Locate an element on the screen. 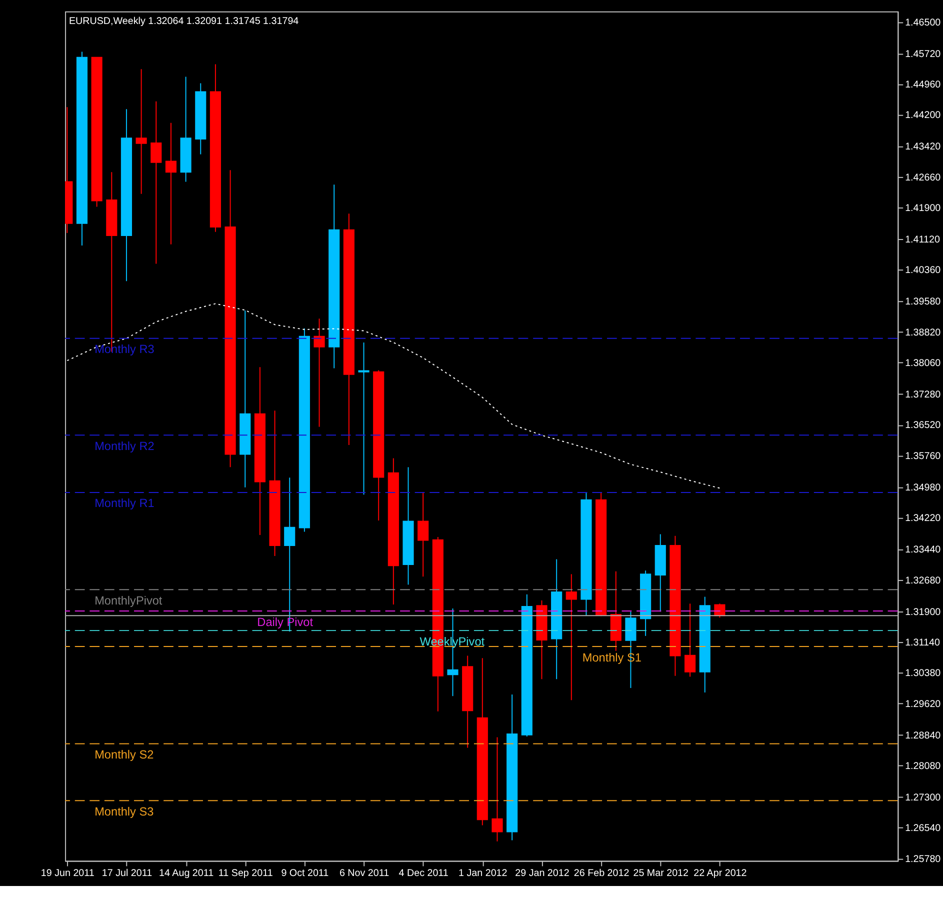 This screenshot has width=943, height=902. y-tick-label: 1.41900 is located at coordinates (923, 208).